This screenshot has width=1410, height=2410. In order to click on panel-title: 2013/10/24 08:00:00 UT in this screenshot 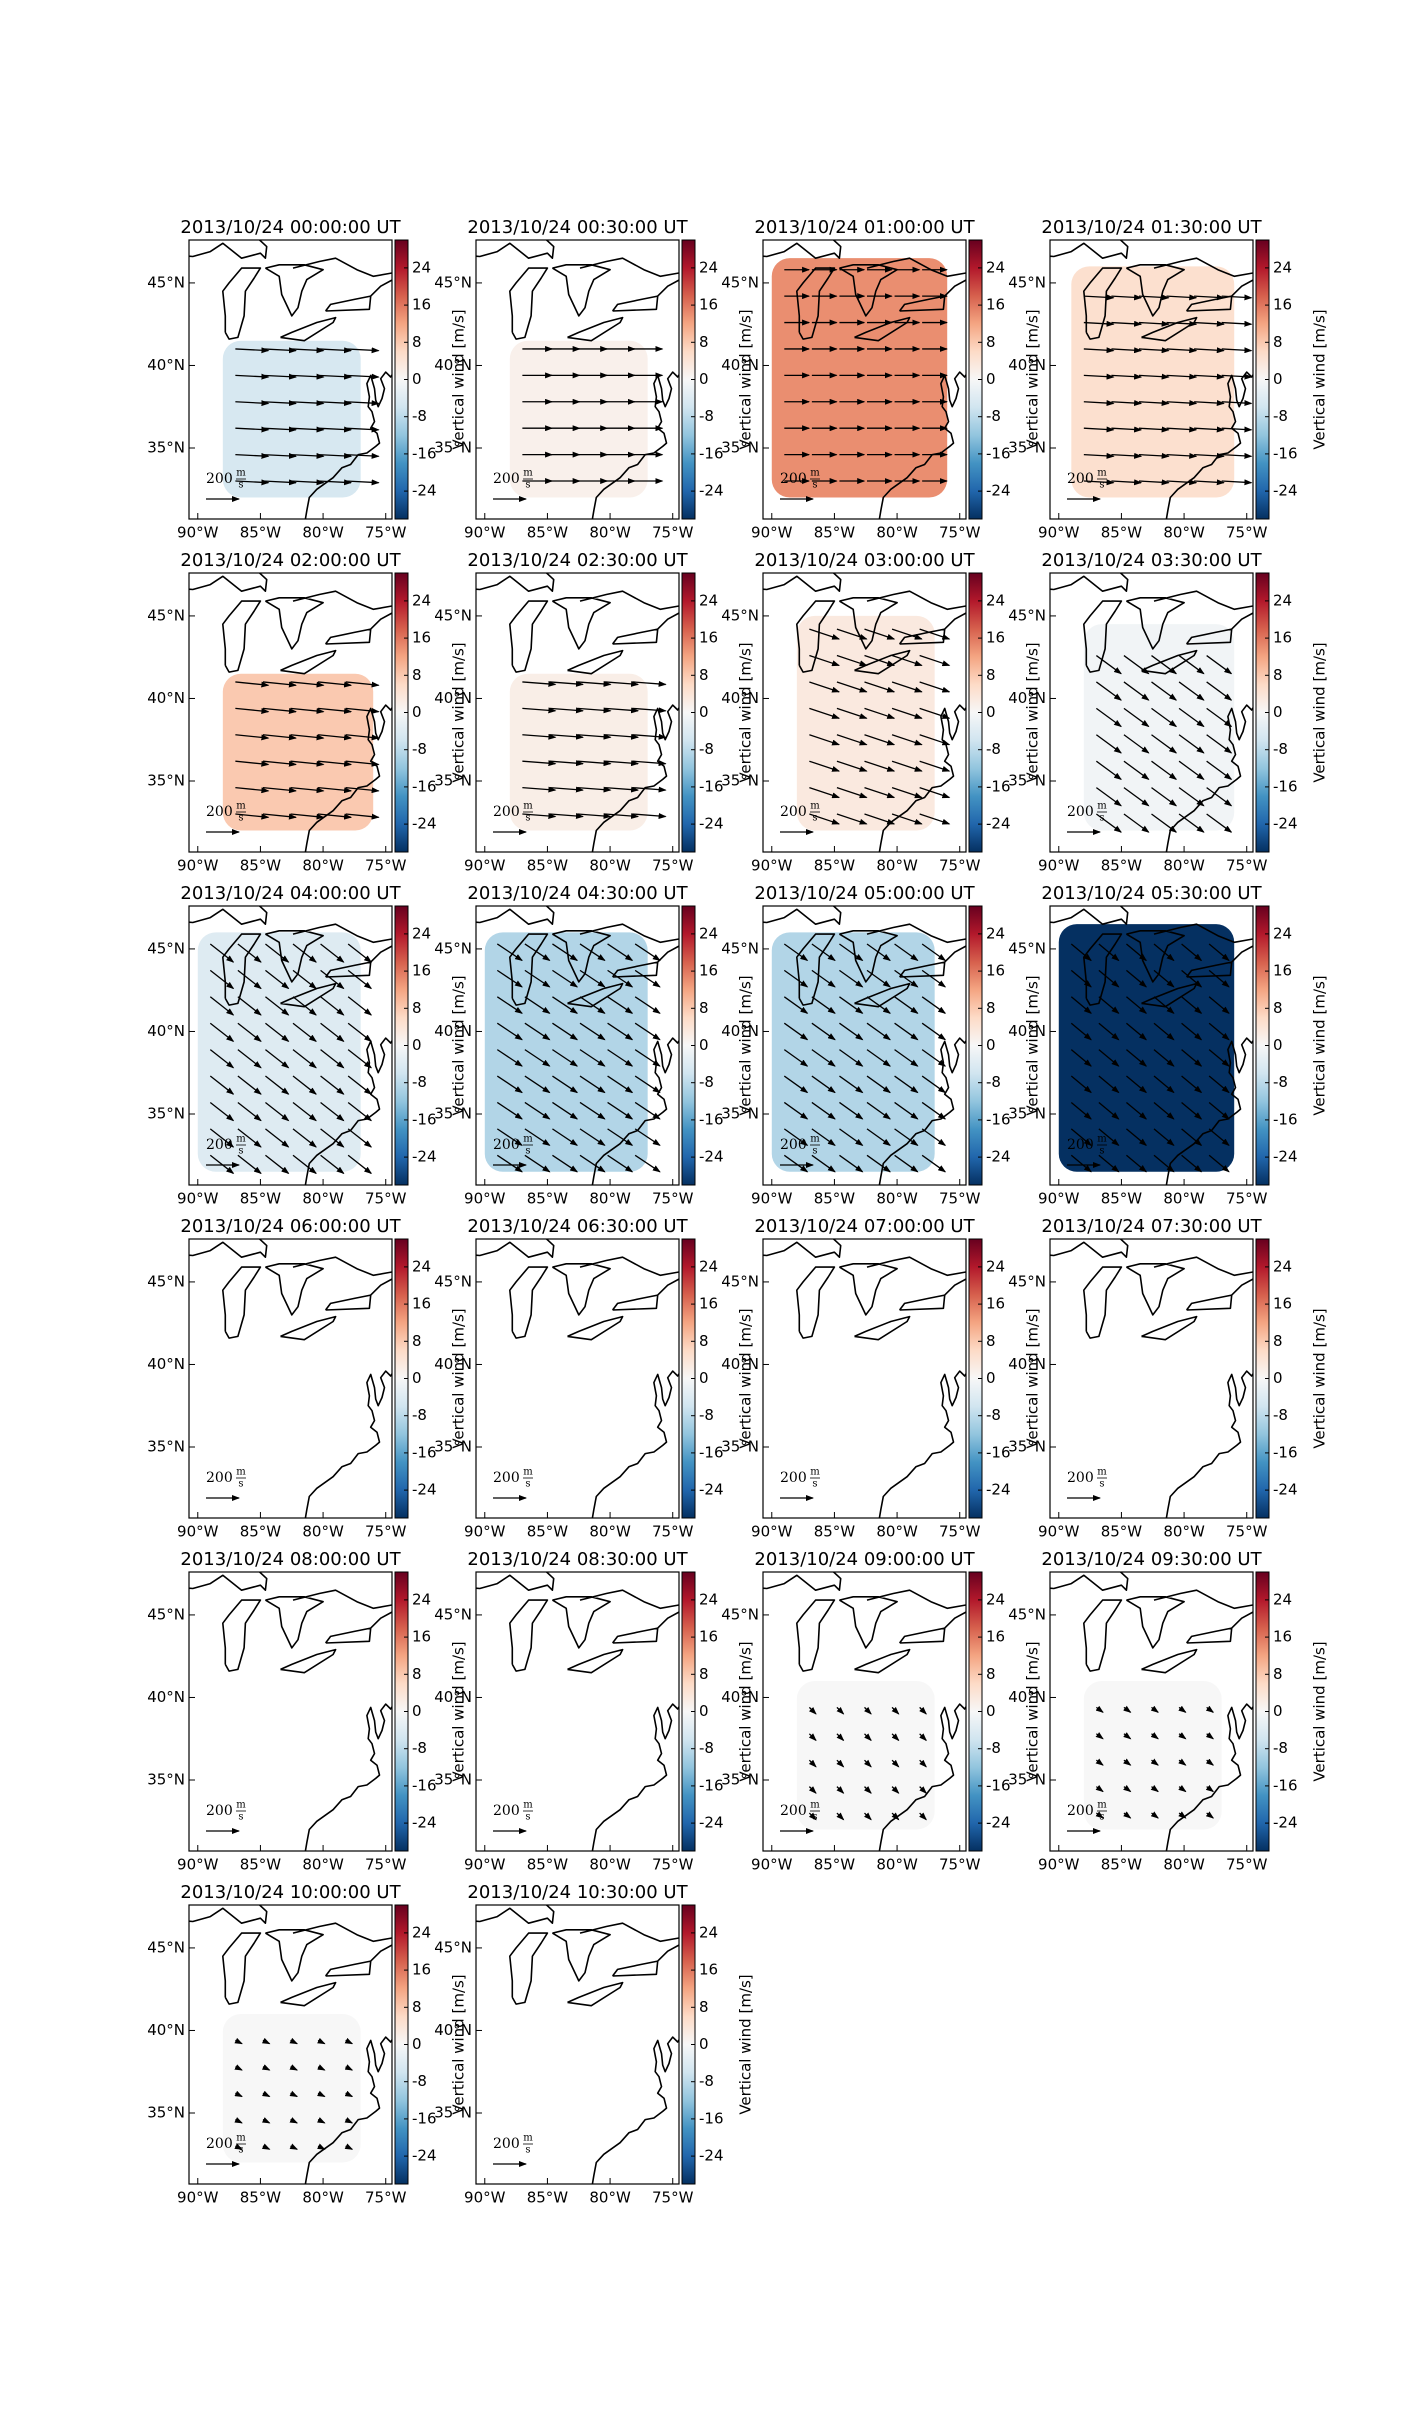, I will do `click(290, 1559)`.